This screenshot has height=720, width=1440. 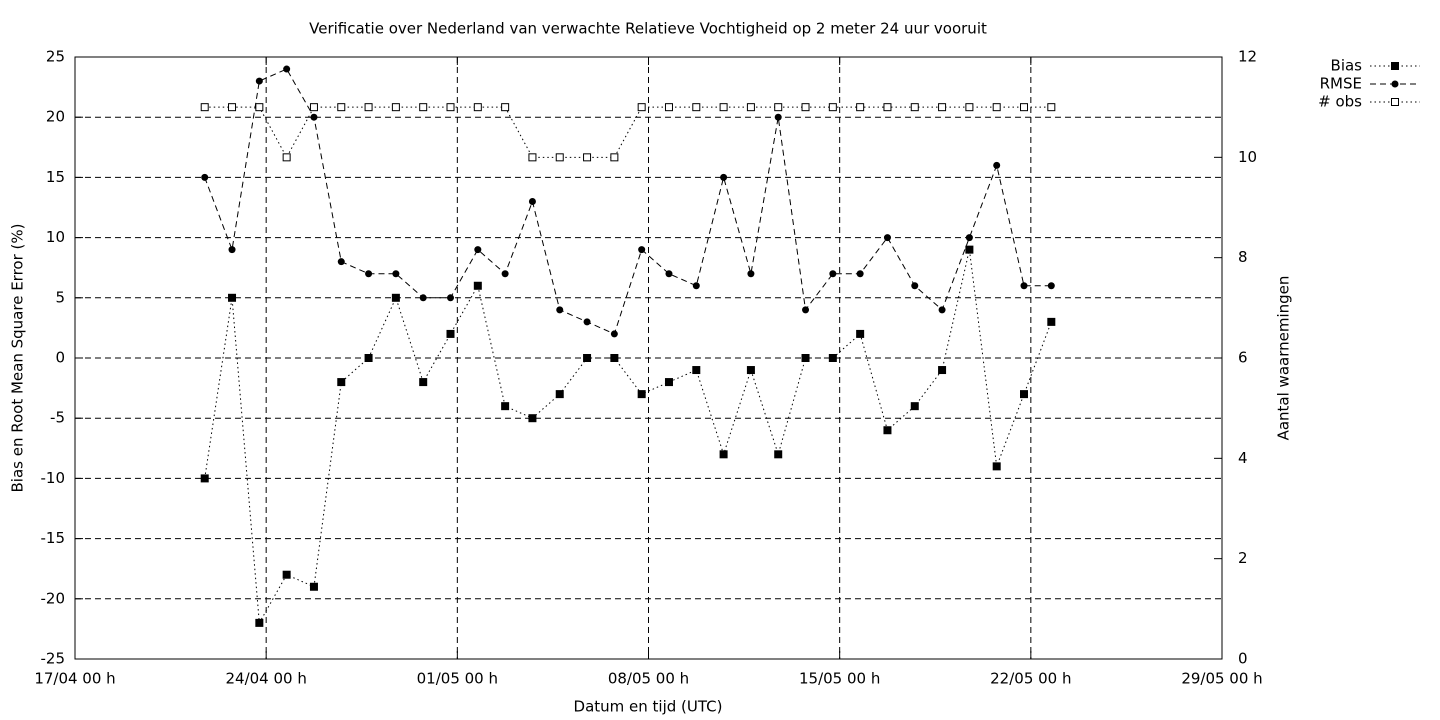 What do you see at coordinates (53, 538) in the screenshot?
I see `y-tick-label: -15` at bounding box center [53, 538].